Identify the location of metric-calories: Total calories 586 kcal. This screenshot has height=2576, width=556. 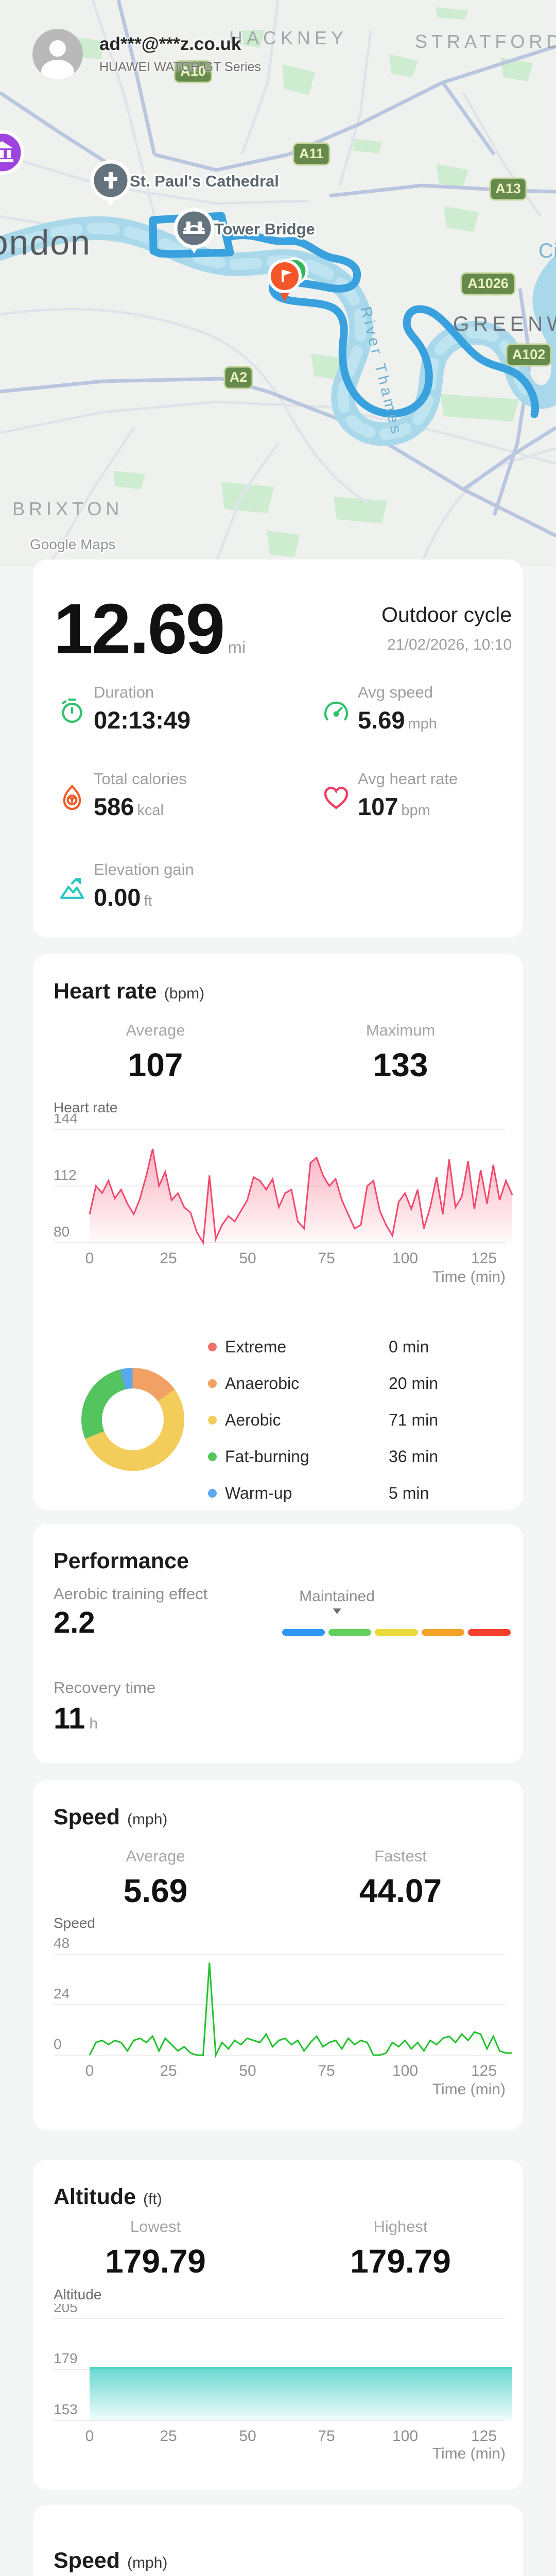
(122, 795).